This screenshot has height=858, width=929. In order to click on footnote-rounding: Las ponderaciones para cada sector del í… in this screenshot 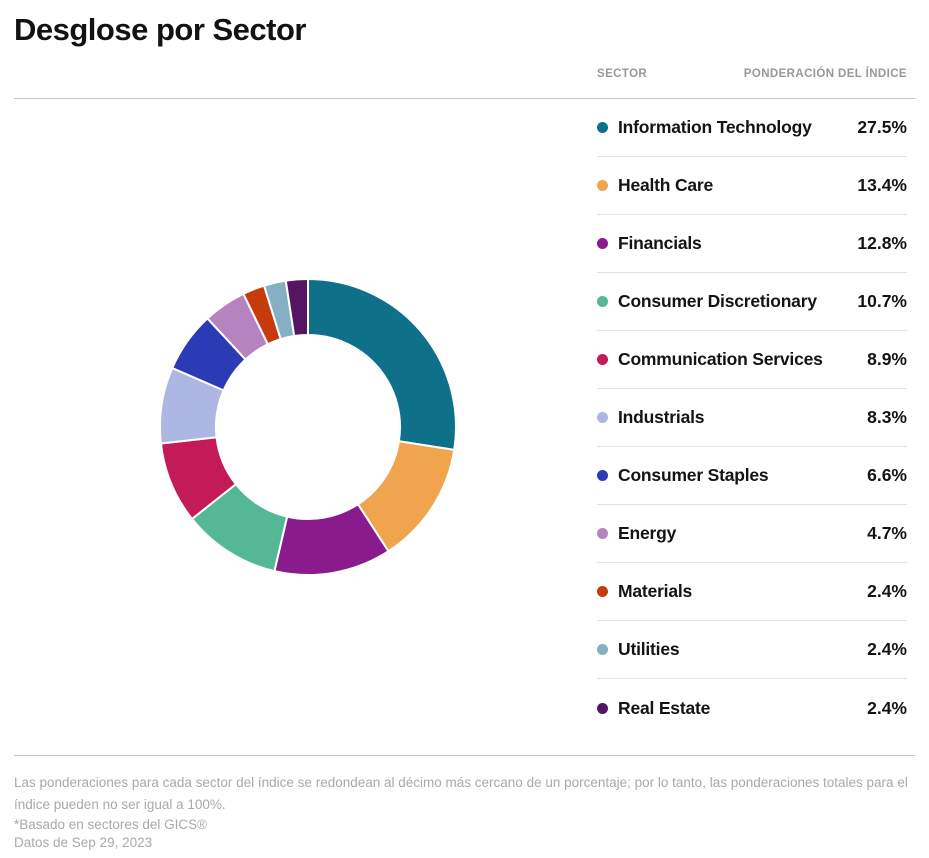, I will do `click(461, 793)`.